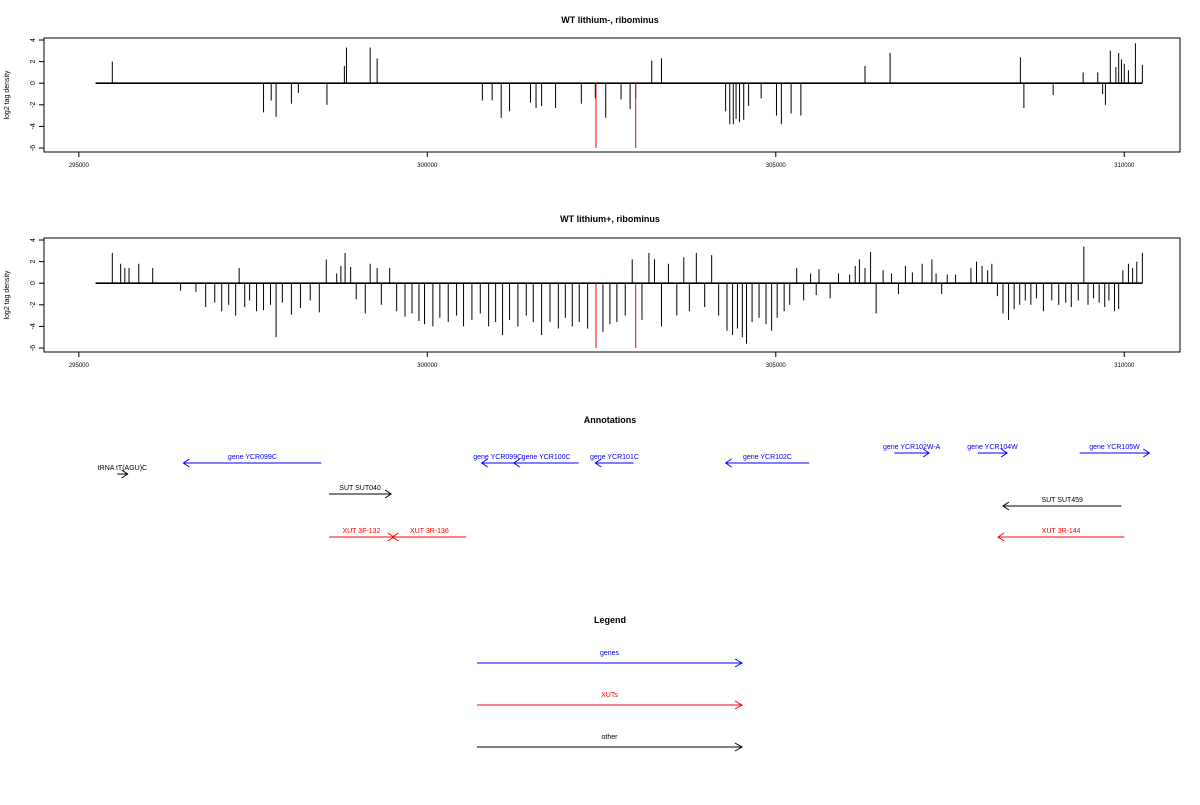 Image resolution: width=1200 pixels, height=805 pixels. Describe the element at coordinates (546, 457) in the screenshot. I see `feature-label: gene YCR100C` at that location.